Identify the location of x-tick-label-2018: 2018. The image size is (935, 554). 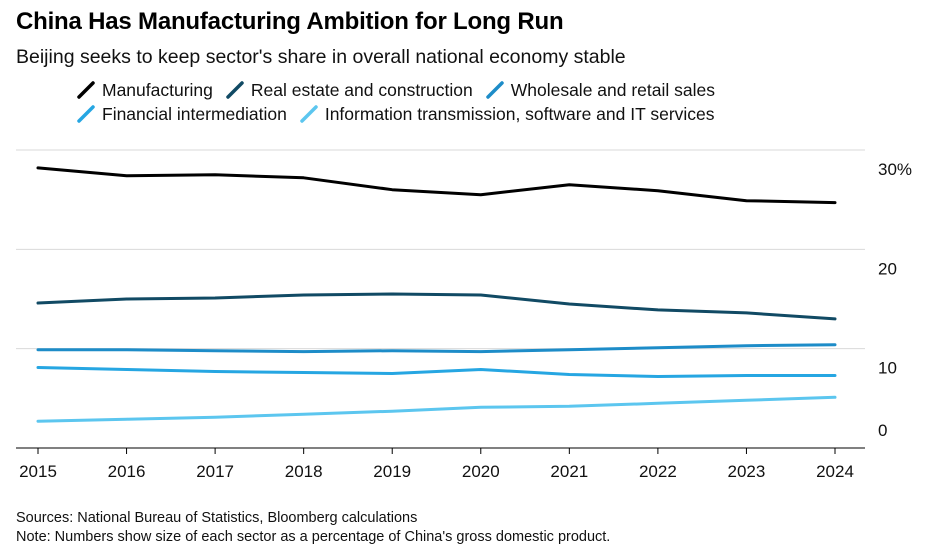
(304, 471).